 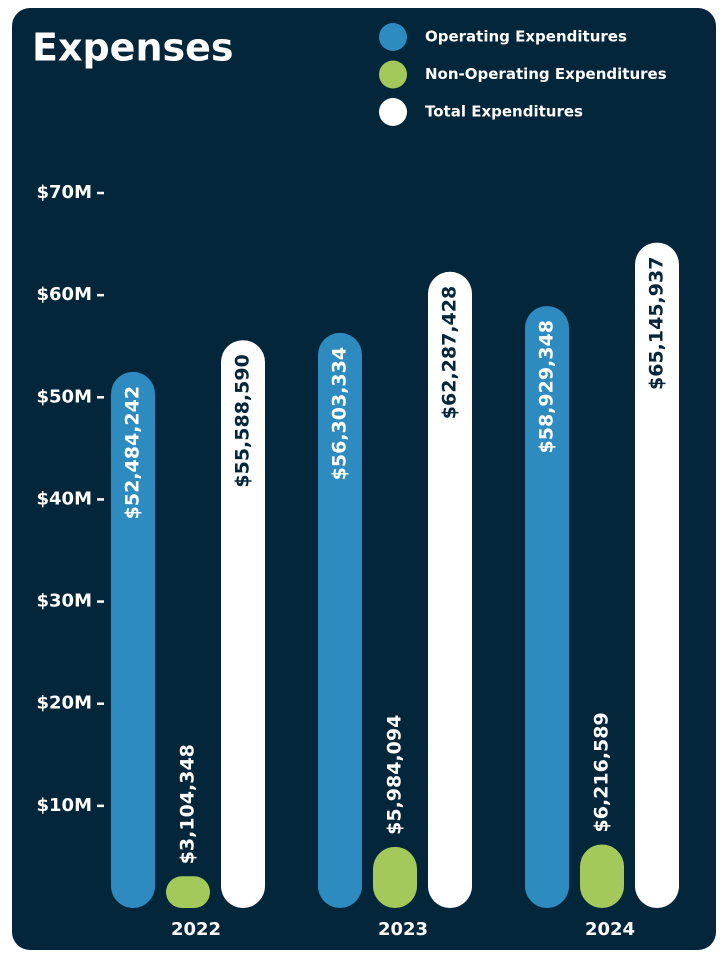 What do you see at coordinates (65, 703) in the screenshot?
I see `y-tick-label: $20M` at bounding box center [65, 703].